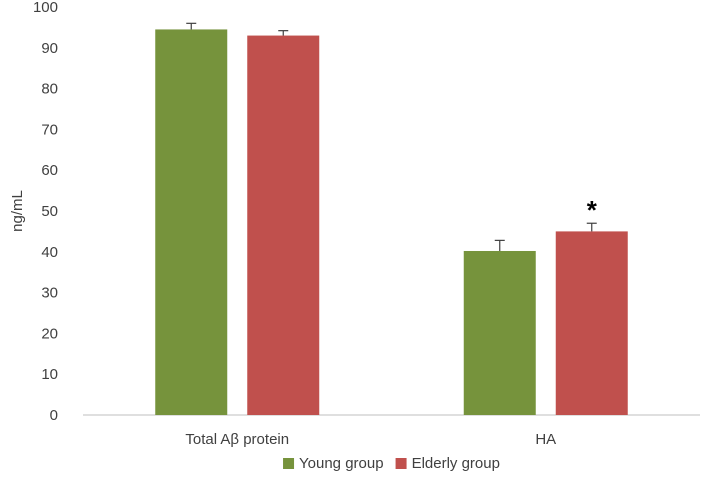  Describe the element at coordinates (49, 252) in the screenshot. I see `y-tick-label: 40` at that location.